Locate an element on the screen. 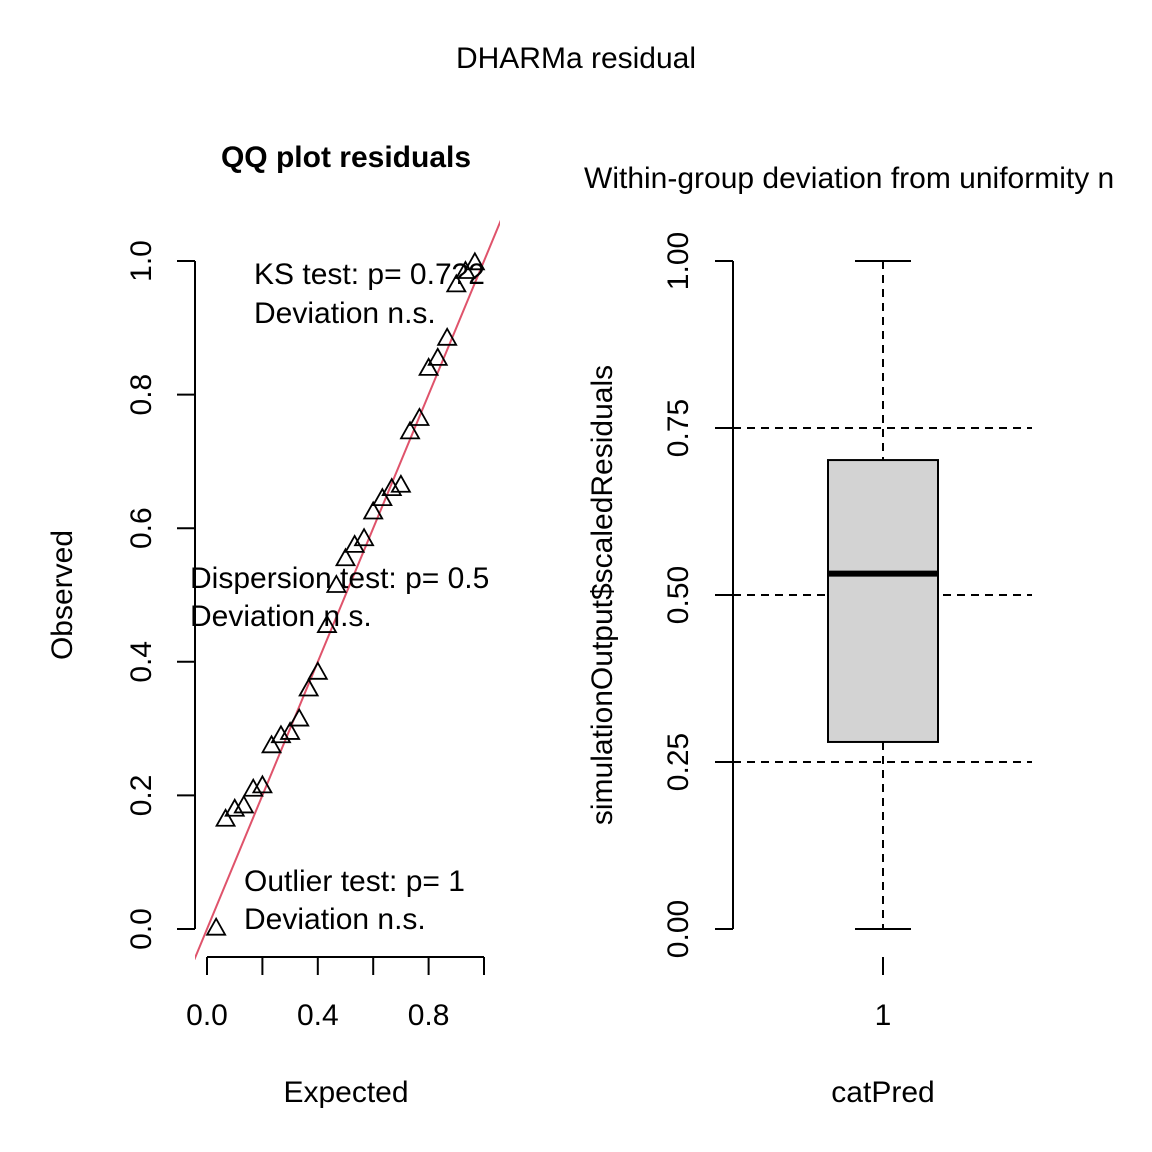 The width and height of the screenshot is (1152, 1152). boxplot-y-tick-label: 0.75 is located at coordinates (678, 428).